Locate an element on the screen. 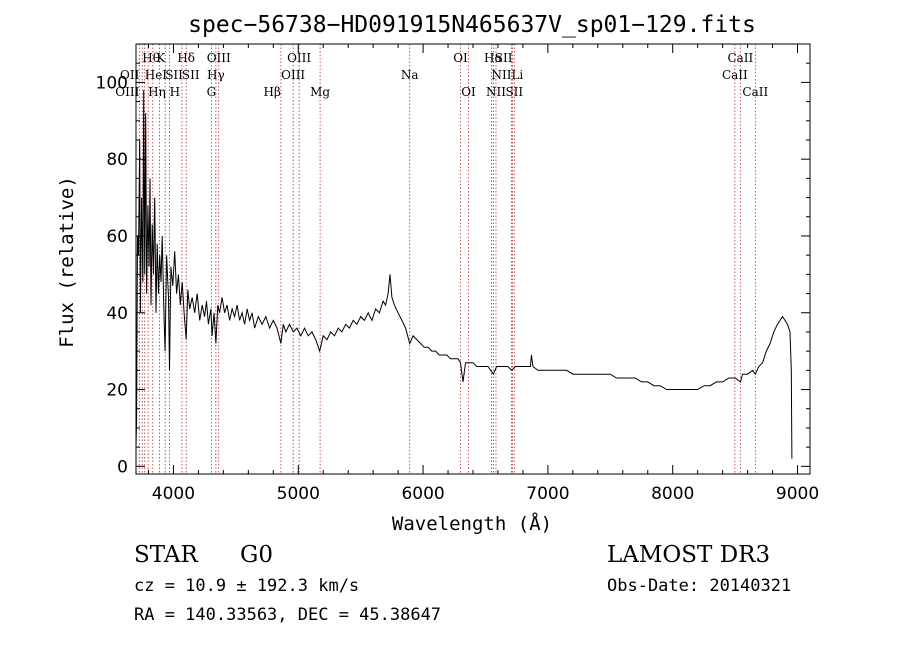  y-tick-label: 0 is located at coordinates (122, 467).